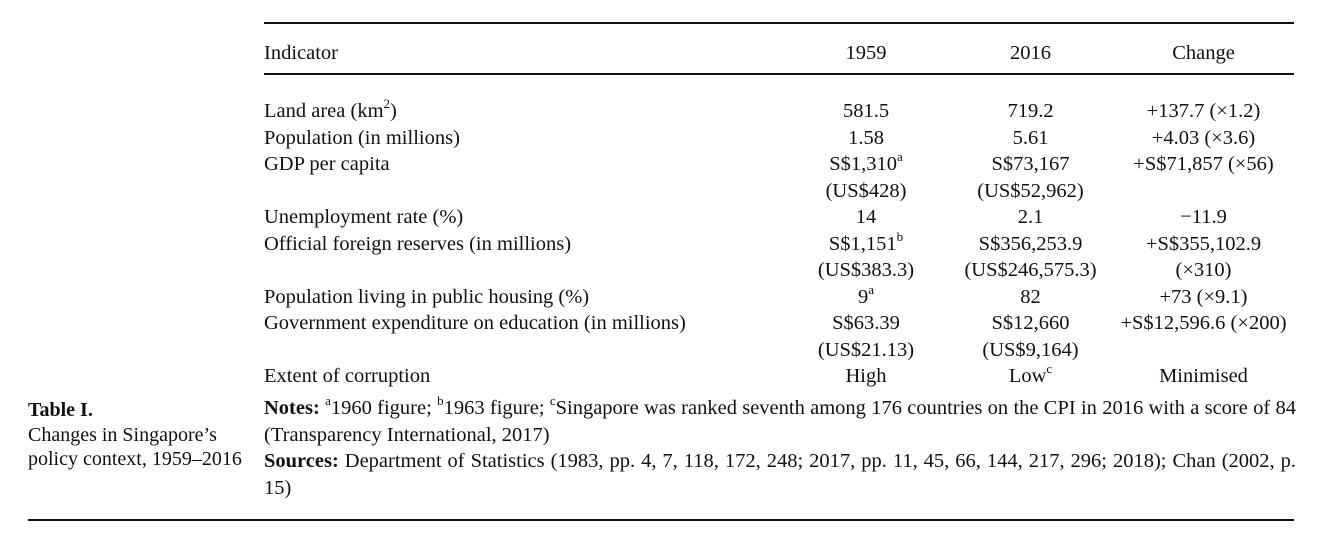 Image resolution: width=1318 pixels, height=550 pixels. I want to click on header-indicator: Indicator, so click(301, 53).